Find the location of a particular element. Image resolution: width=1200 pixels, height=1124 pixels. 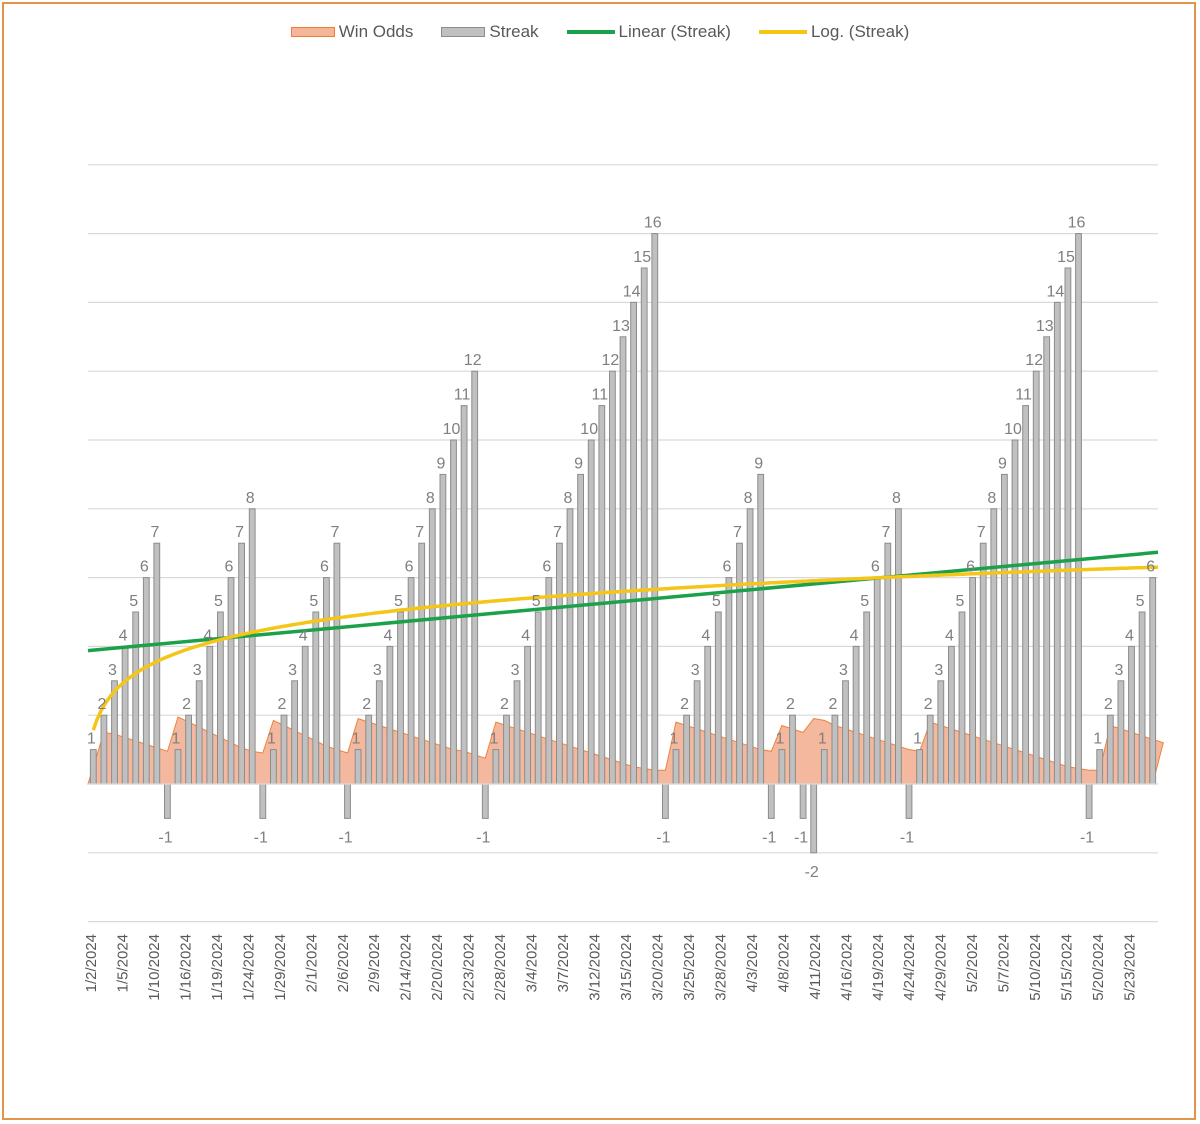

linear-swatch is located at coordinates (590, 32).